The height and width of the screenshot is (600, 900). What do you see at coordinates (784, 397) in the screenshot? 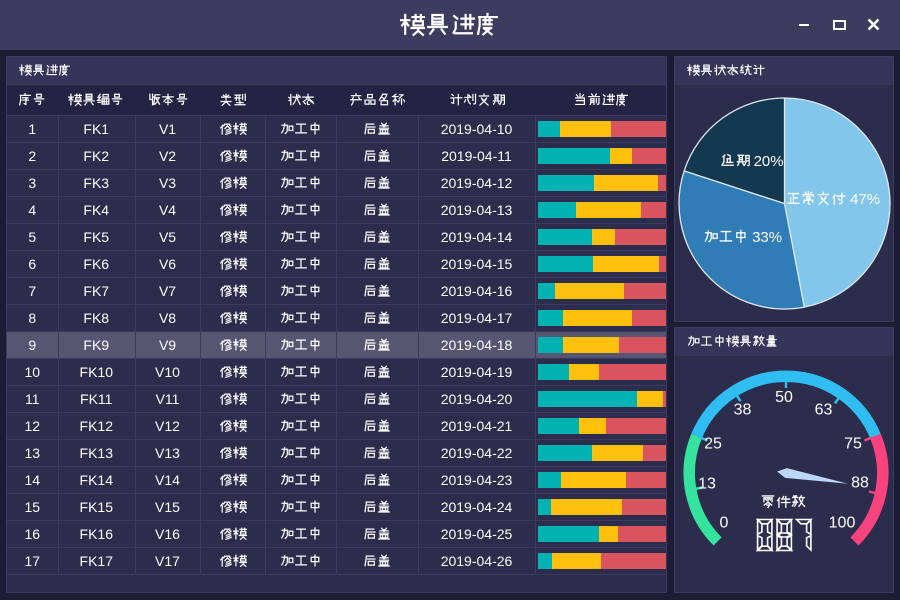
I see `svg-text: 50` at bounding box center [784, 397].